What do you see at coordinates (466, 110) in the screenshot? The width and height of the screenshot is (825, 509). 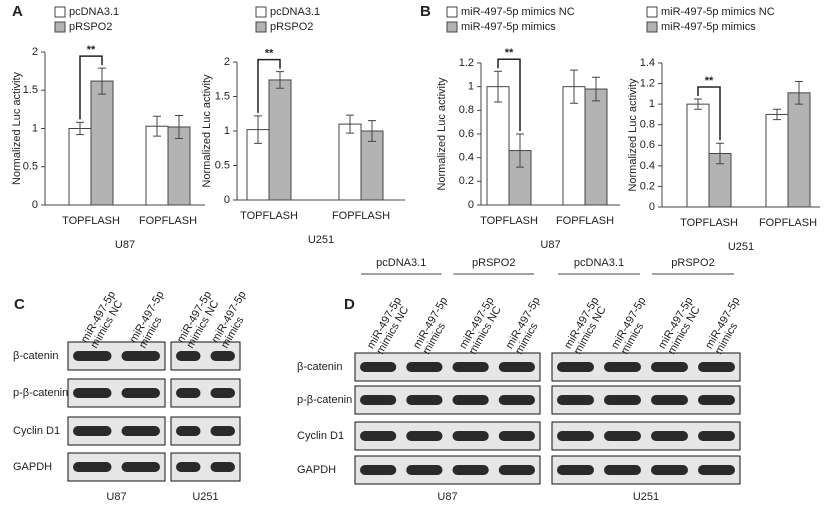 I see `y-tick-label: 0.8` at bounding box center [466, 110].